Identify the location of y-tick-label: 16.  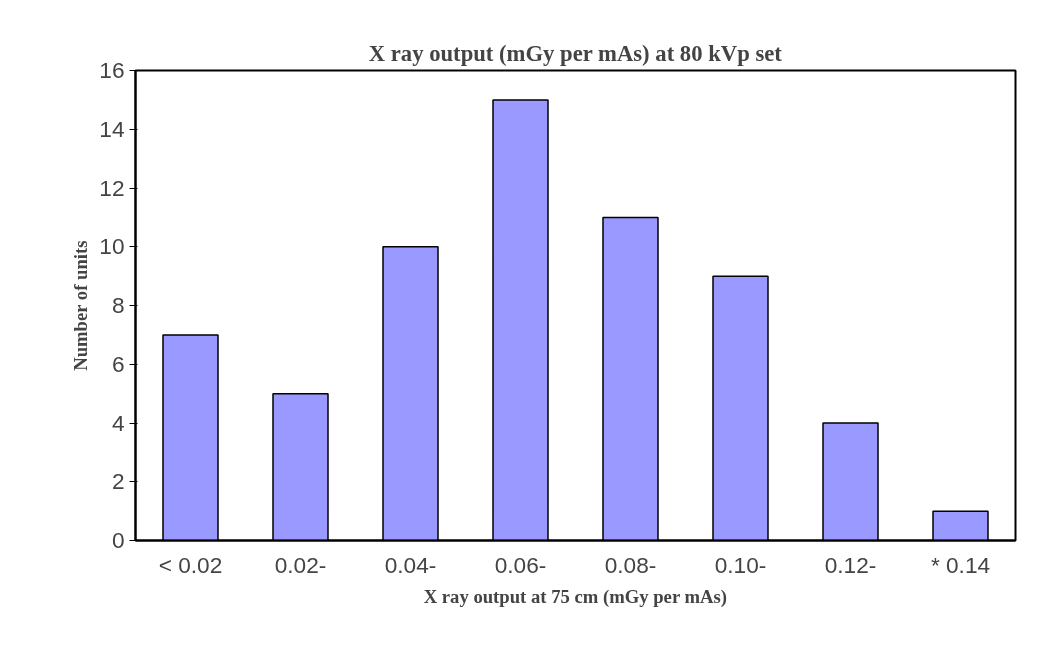
(112, 70).